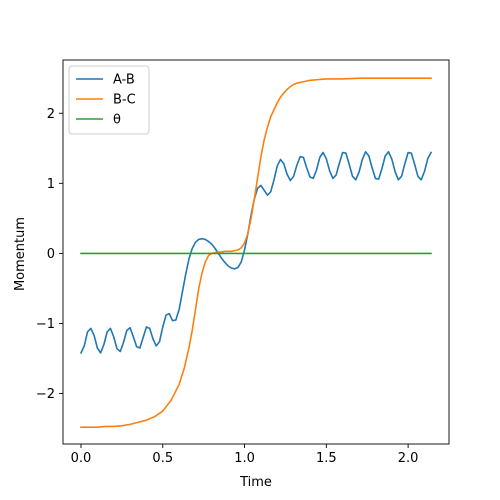 The width and height of the screenshot is (500, 500). I want to click on legend-label: θ, so click(117, 120).